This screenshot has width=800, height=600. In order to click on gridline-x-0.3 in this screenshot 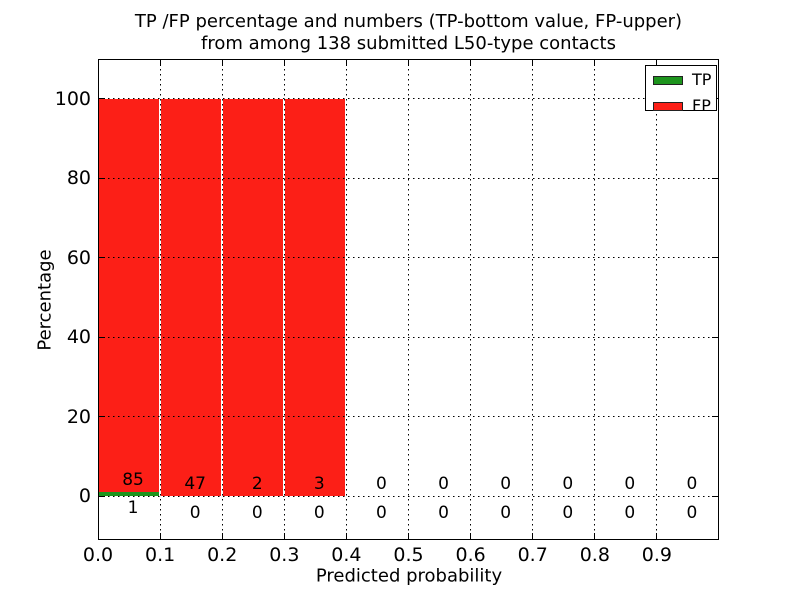, I will do `click(284, 299)`.